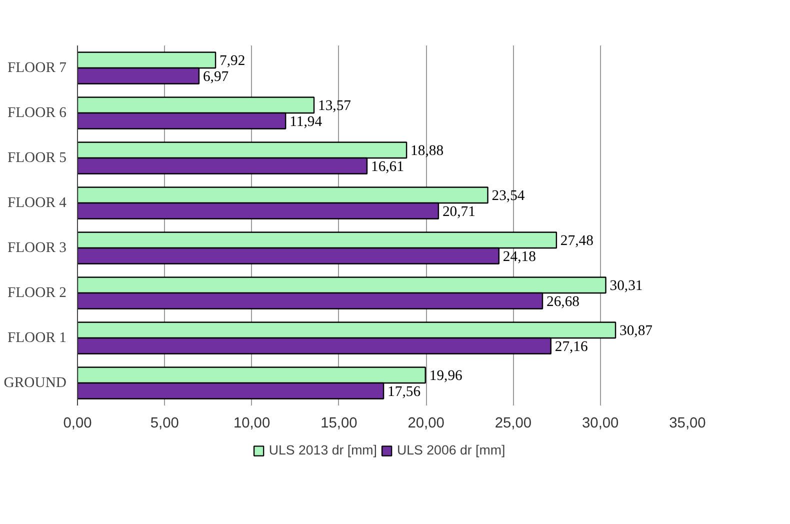  Describe the element at coordinates (509, 196) in the screenshot. I see `data-label: 23,54` at that location.